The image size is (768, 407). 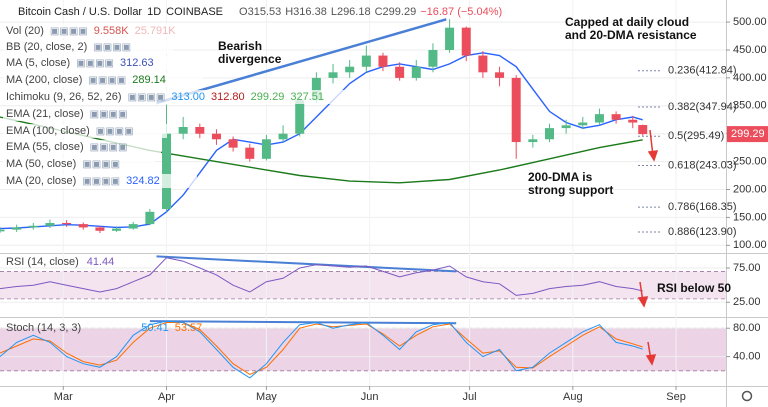 What do you see at coordinates (48, 131) in the screenshot?
I see `legend-name: EMA (100, close)` at bounding box center [48, 131].